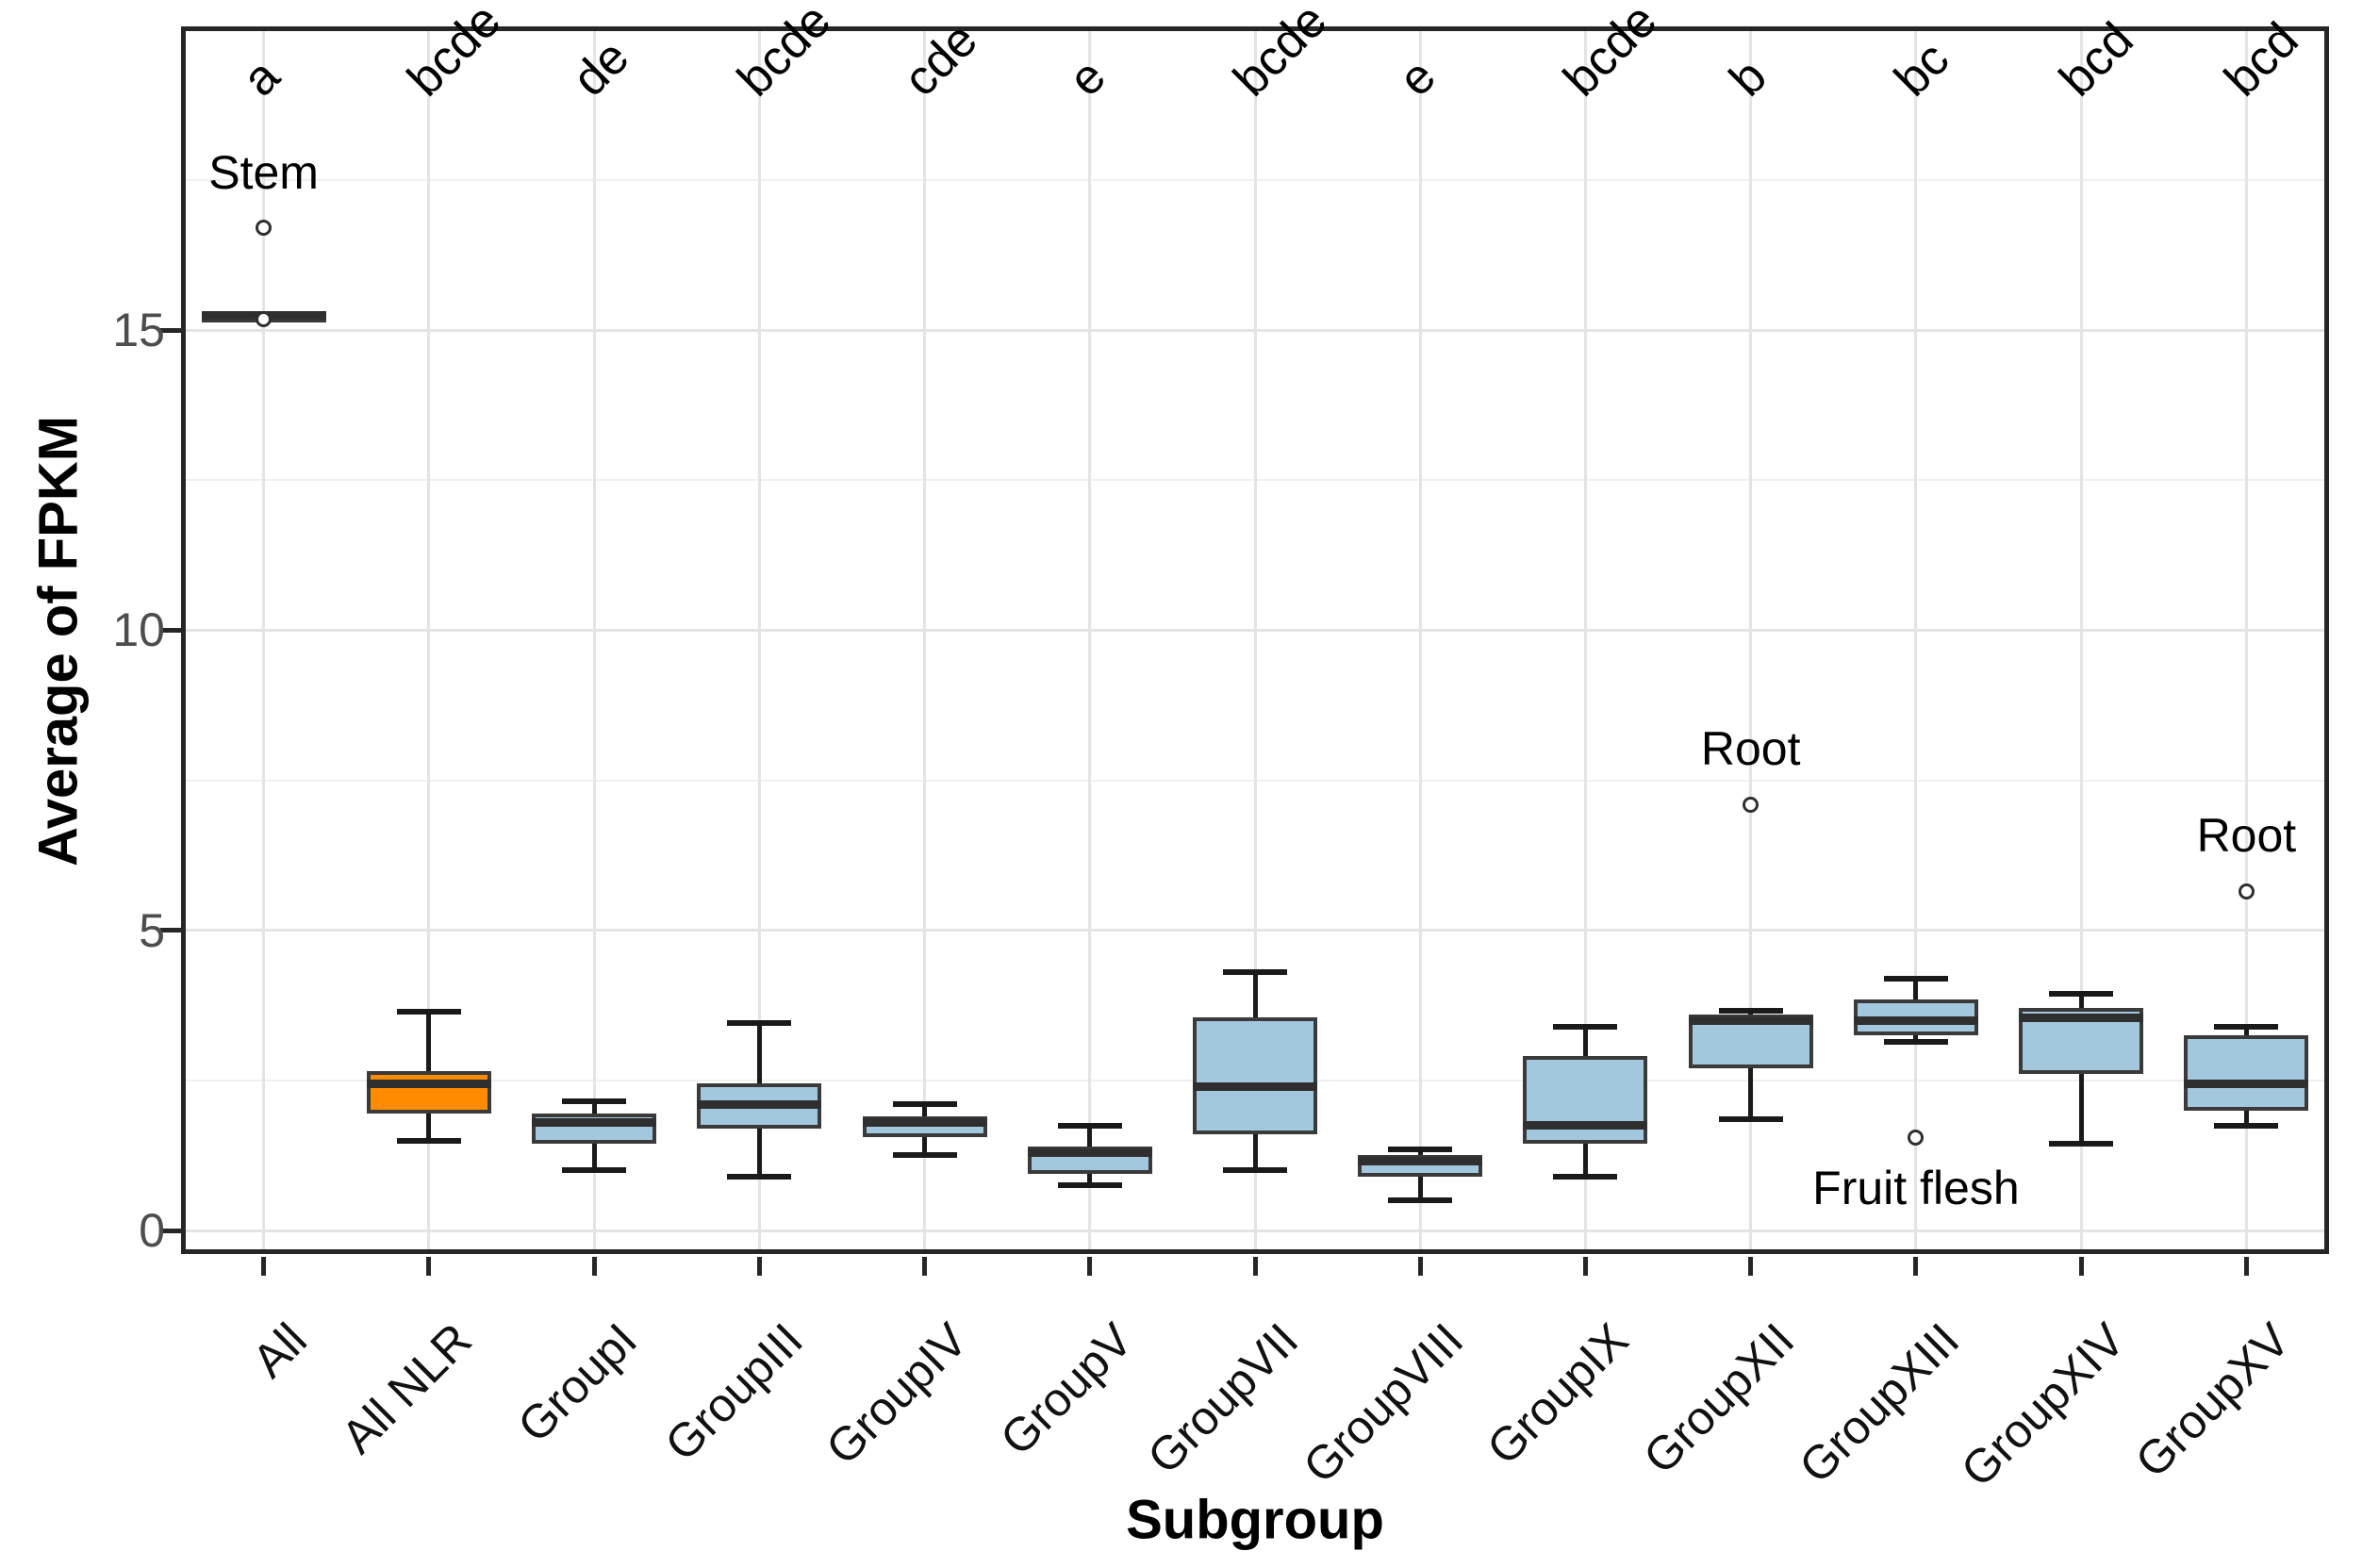  I want to click on upper-whisker-cap-GroupIX, so click(1585, 1026).